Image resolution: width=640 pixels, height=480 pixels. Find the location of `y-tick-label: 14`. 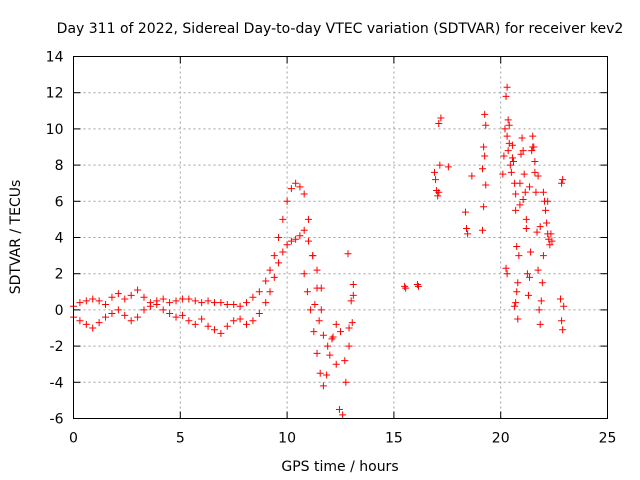

y-tick-label: 14 is located at coordinates (55, 58).